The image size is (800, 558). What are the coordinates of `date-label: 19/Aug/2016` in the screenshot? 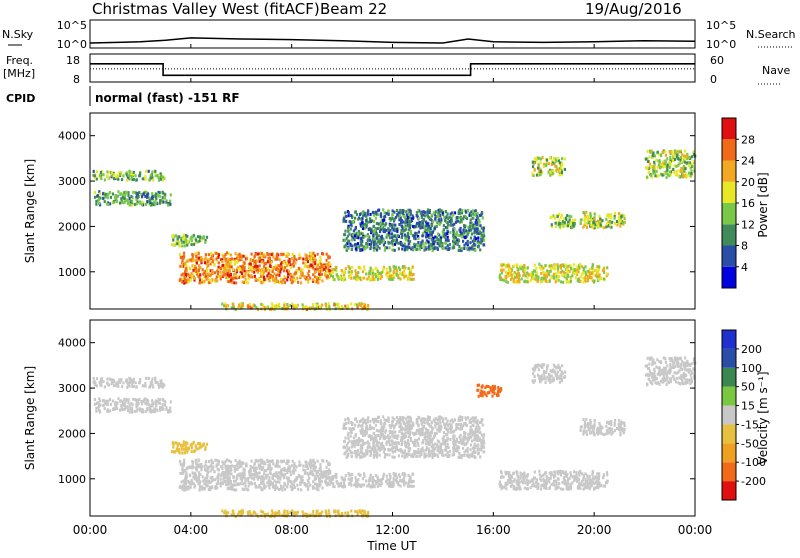 It's located at (633, 9).